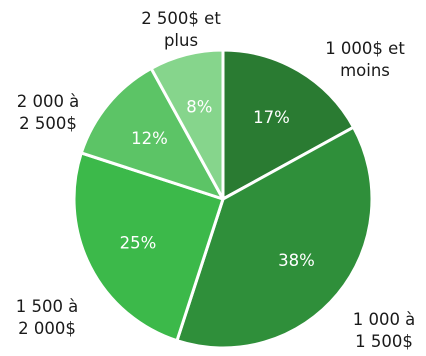 The width and height of the screenshot is (426, 356). Describe the element at coordinates (48, 101) in the screenshot. I see `slice-category-label-line: 2 000 à` at that location.